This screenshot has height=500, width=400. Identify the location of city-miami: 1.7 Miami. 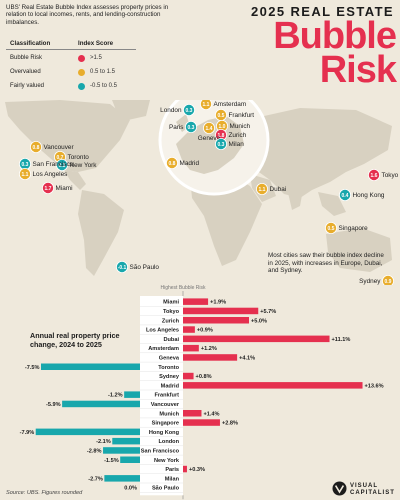
(57, 188).